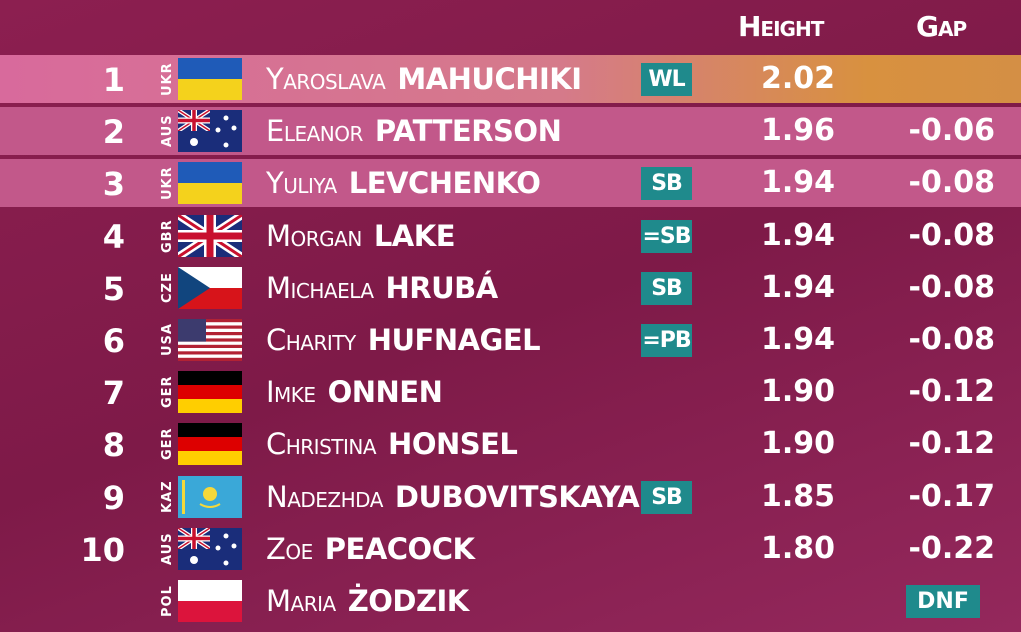 This screenshot has width=1021, height=632. What do you see at coordinates (399, 548) in the screenshot?
I see `last-name: PEACOCK` at bounding box center [399, 548].